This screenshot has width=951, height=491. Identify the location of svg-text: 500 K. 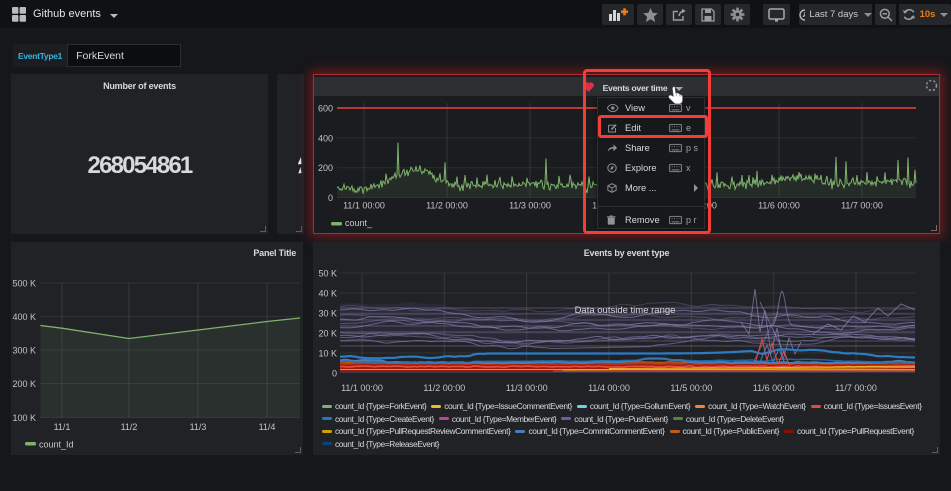
(24, 284).